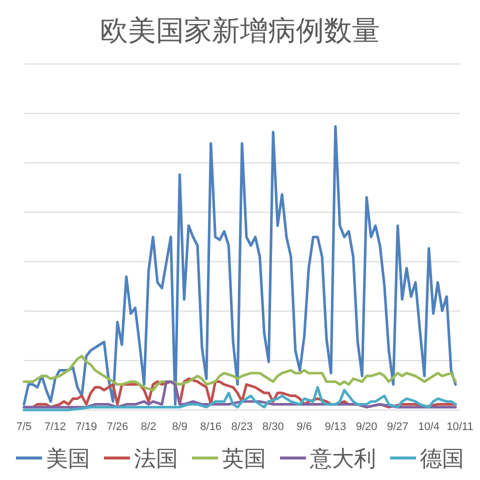 This screenshot has height=480, width=480. What do you see at coordinates (117, 427) in the screenshot?
I see `x-tick-label: 7/26` at bounding box center [117, 427].